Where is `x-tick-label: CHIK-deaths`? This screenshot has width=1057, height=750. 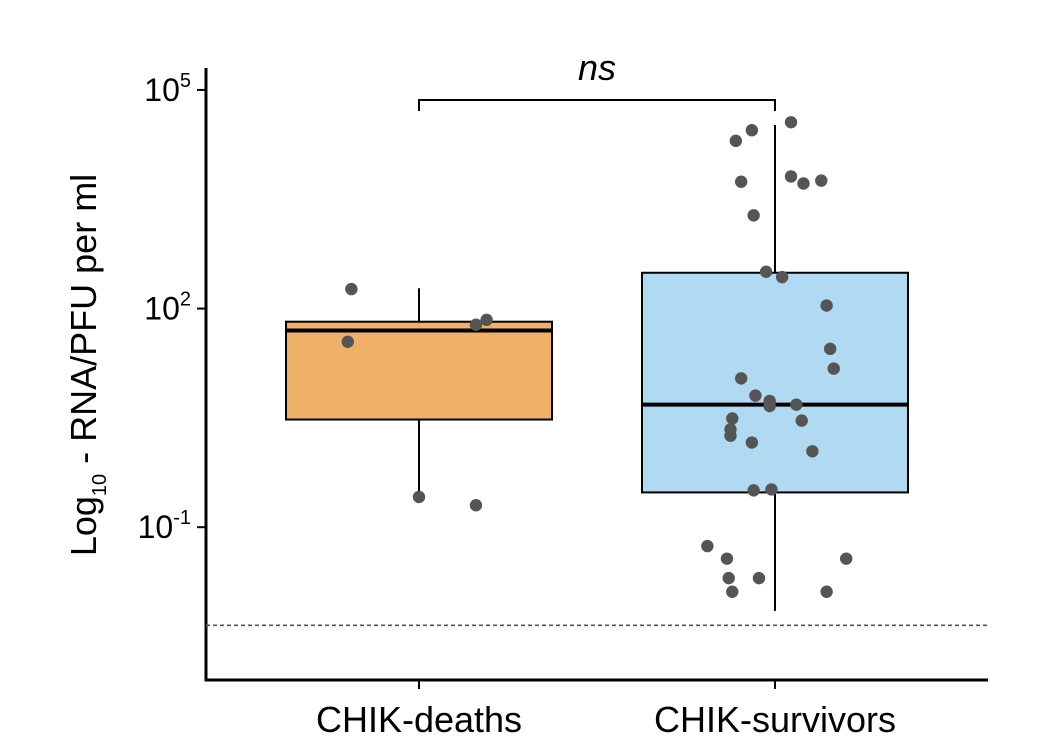
x-tick-label: CHIK-deaths is located at coordinates (419, 719).